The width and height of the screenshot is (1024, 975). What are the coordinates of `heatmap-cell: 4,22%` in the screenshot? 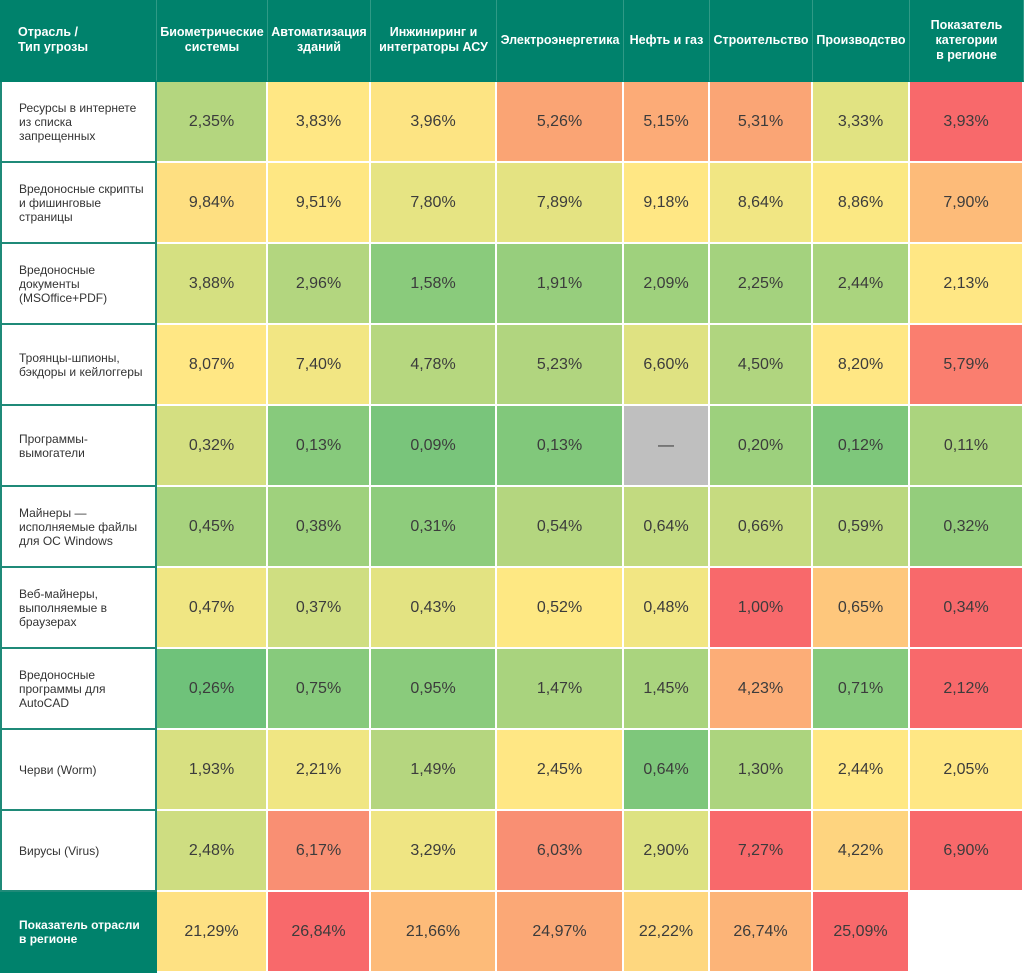 It's located at (861, 851).